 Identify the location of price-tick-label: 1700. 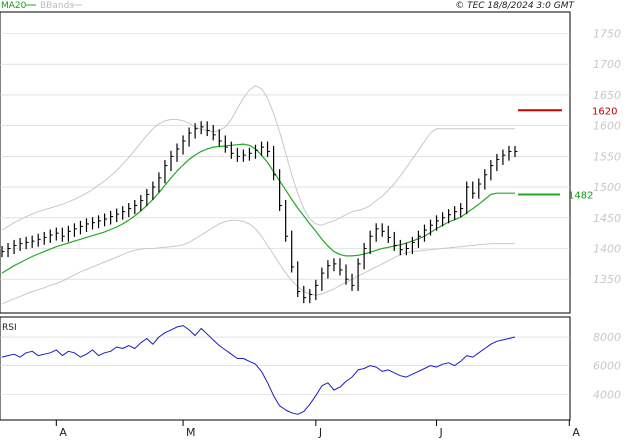
(607, 64).